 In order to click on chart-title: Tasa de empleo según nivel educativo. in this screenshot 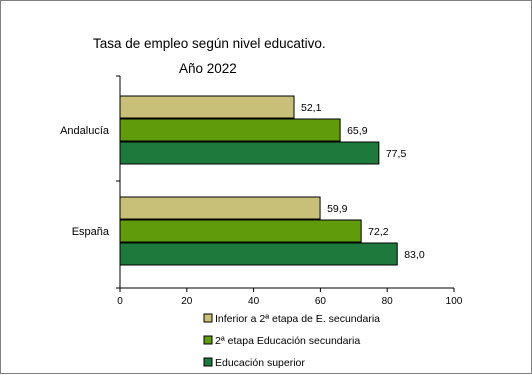, I will do `click(209, 43)`.